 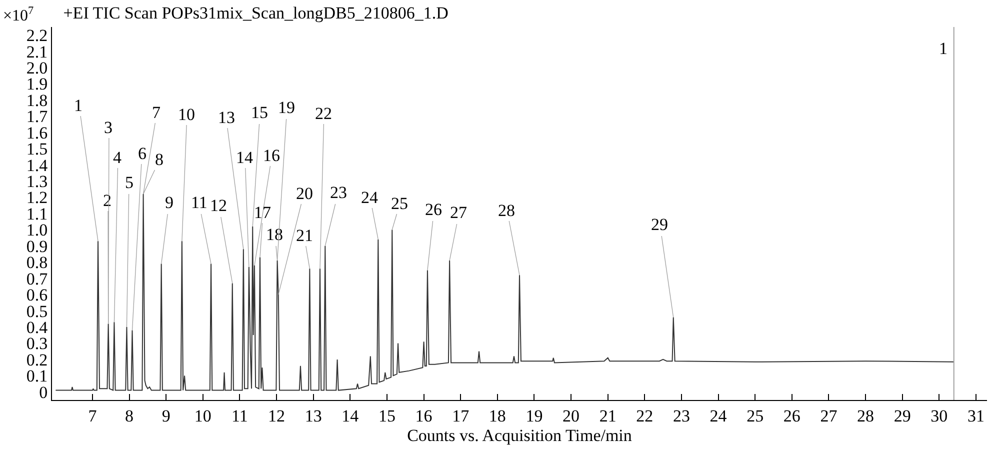 I want to click on annotation: 25, so click(x=399, y=203).